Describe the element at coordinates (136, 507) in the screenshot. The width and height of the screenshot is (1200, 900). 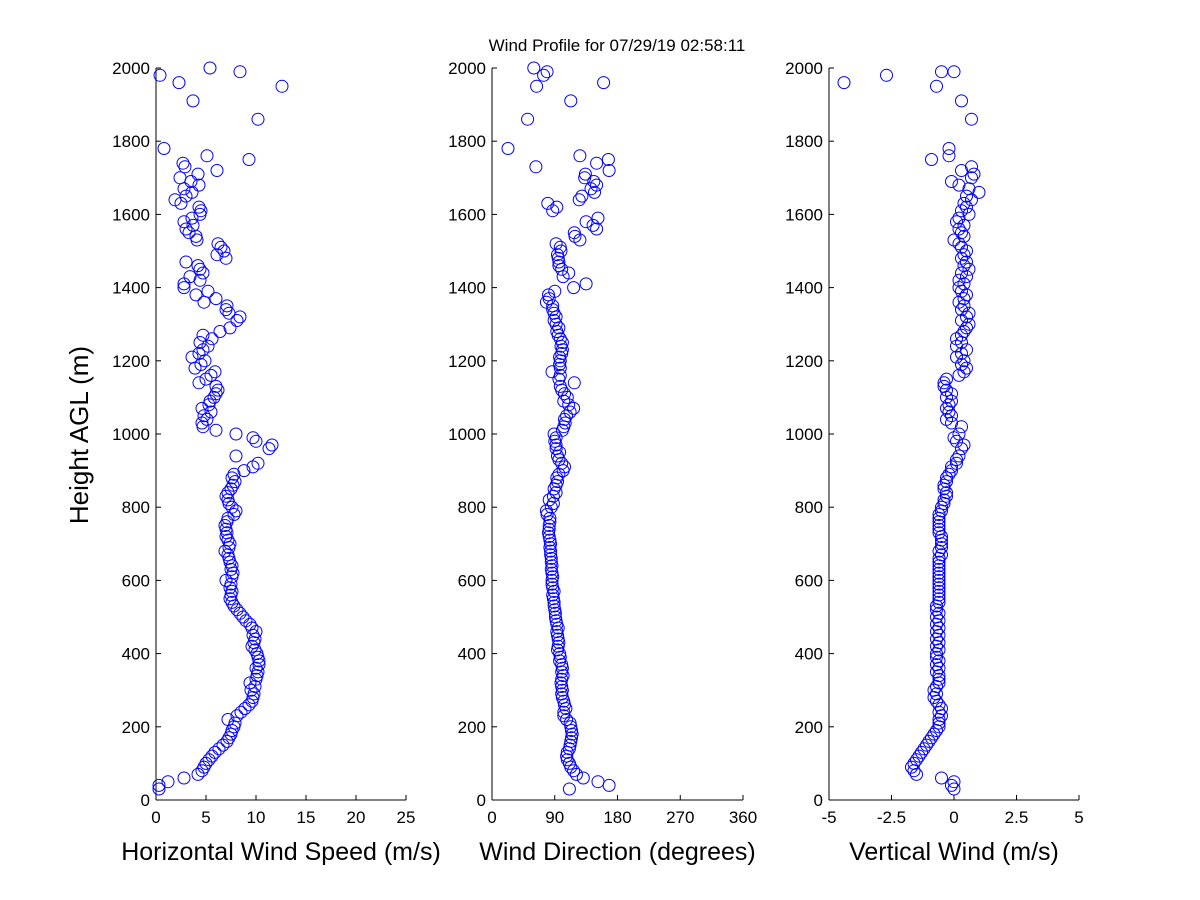
I see `y-tick-label: 800` at that location.